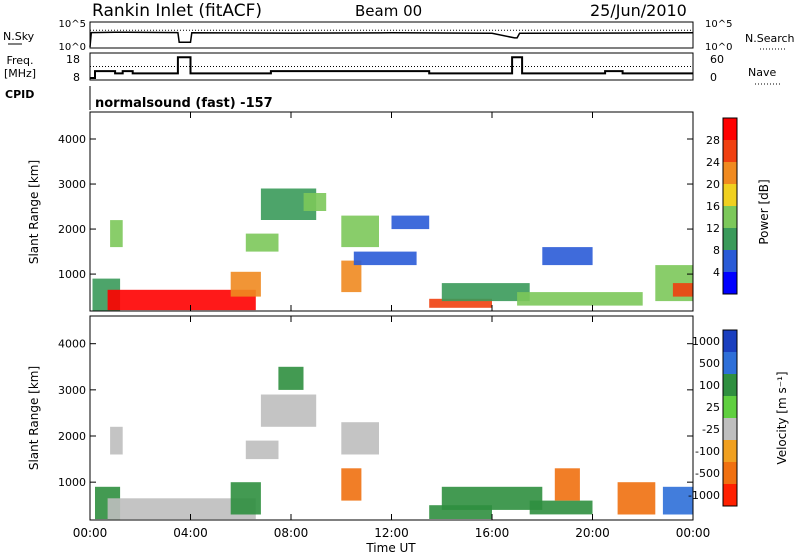 The width and height of the screenshot is (800, 554). Describe the element at coordinates (718, 24) in the screenshot. I see `nsearch-tick-top: 10^5` at that location.